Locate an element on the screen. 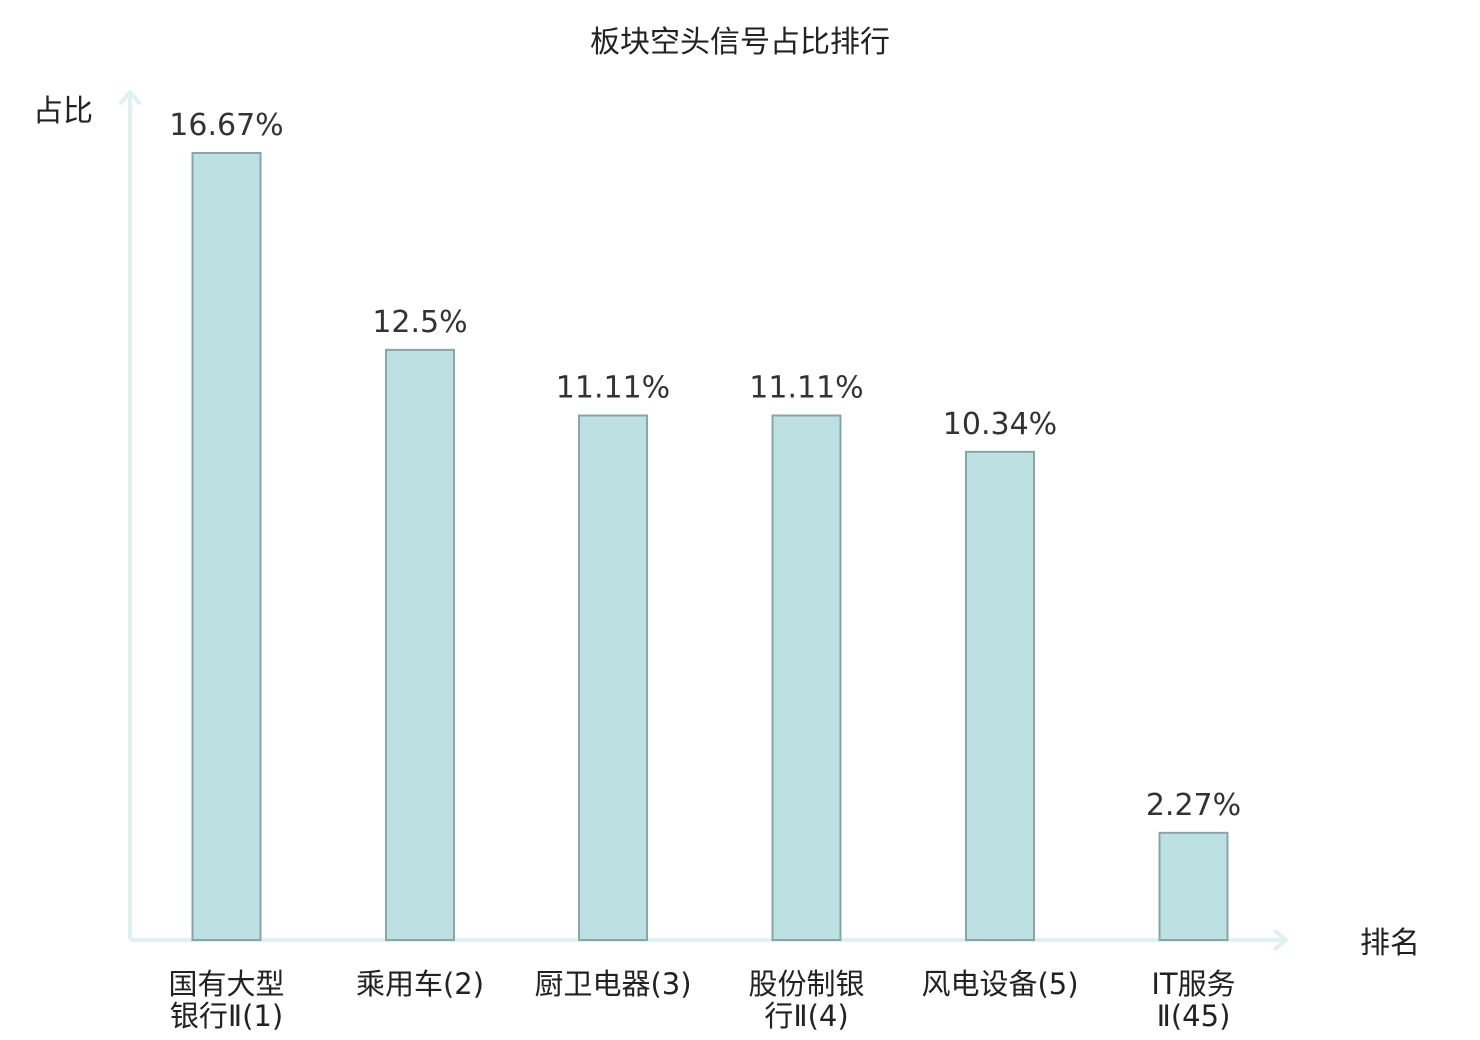 Image resolution: width=1480 pixels, height=1040 pixels. data-label-4: 11.11% is located at coordinates (806, 387).